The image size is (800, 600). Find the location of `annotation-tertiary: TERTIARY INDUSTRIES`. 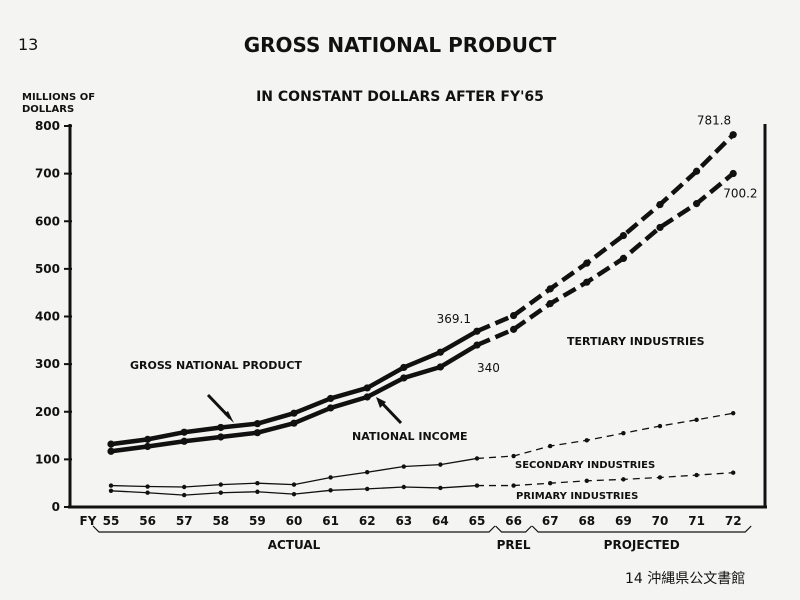

annotation-tertiary: TERTIARY INDUSTRIES is located at coordinates (636, 341).